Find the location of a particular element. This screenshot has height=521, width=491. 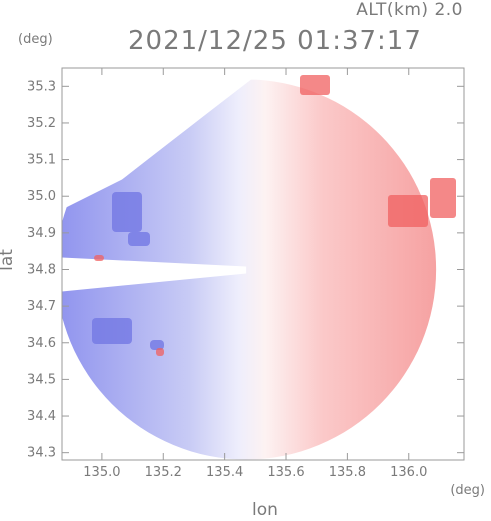

y-tick-label-9: 35.2 is located at coordinates (41, 123).